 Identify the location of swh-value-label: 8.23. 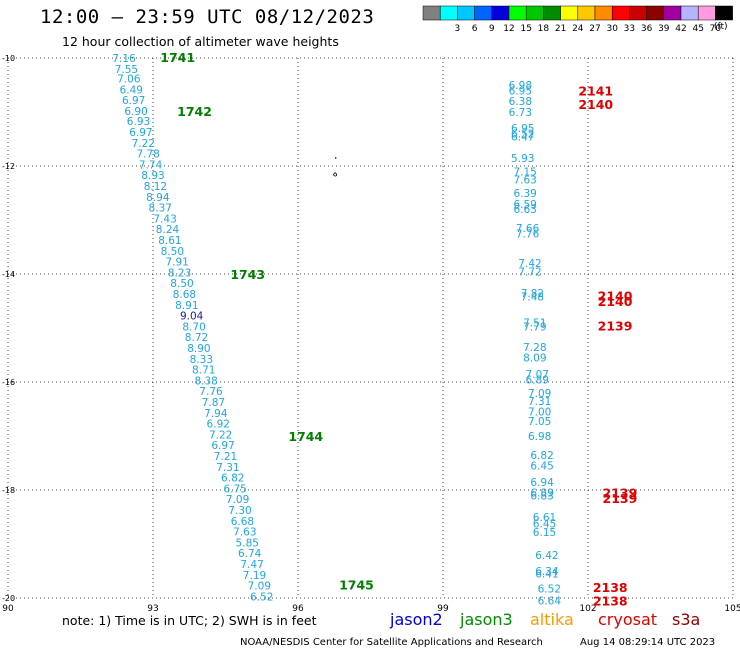
(179, 273).